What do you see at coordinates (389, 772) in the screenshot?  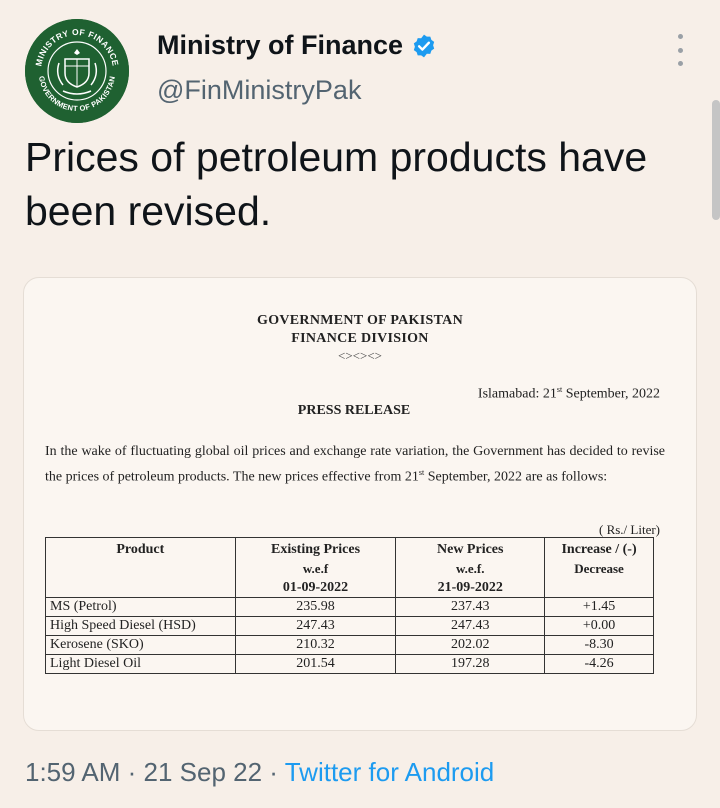 I see `tweet-source-link: Twitter for Android` at bounding box center [389, 772].